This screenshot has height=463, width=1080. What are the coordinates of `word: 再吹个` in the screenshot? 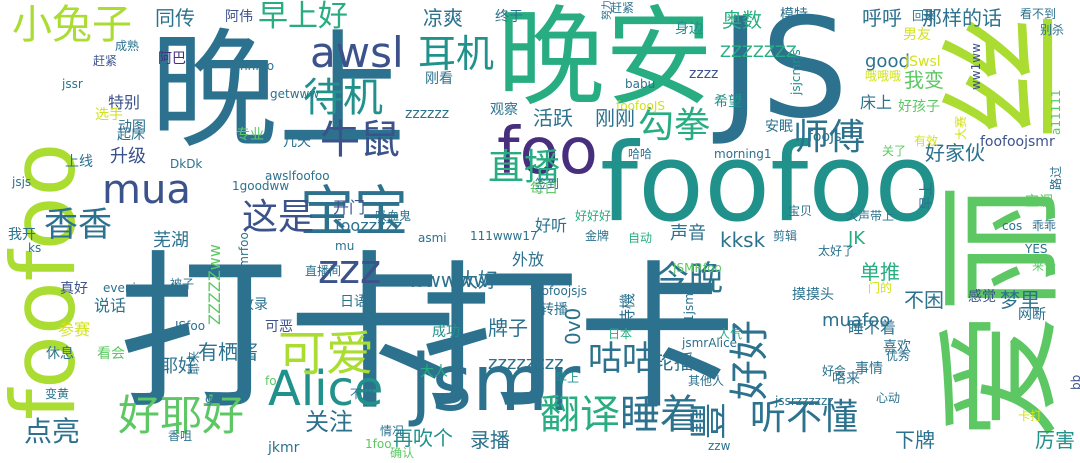 It's located at (423, 438).